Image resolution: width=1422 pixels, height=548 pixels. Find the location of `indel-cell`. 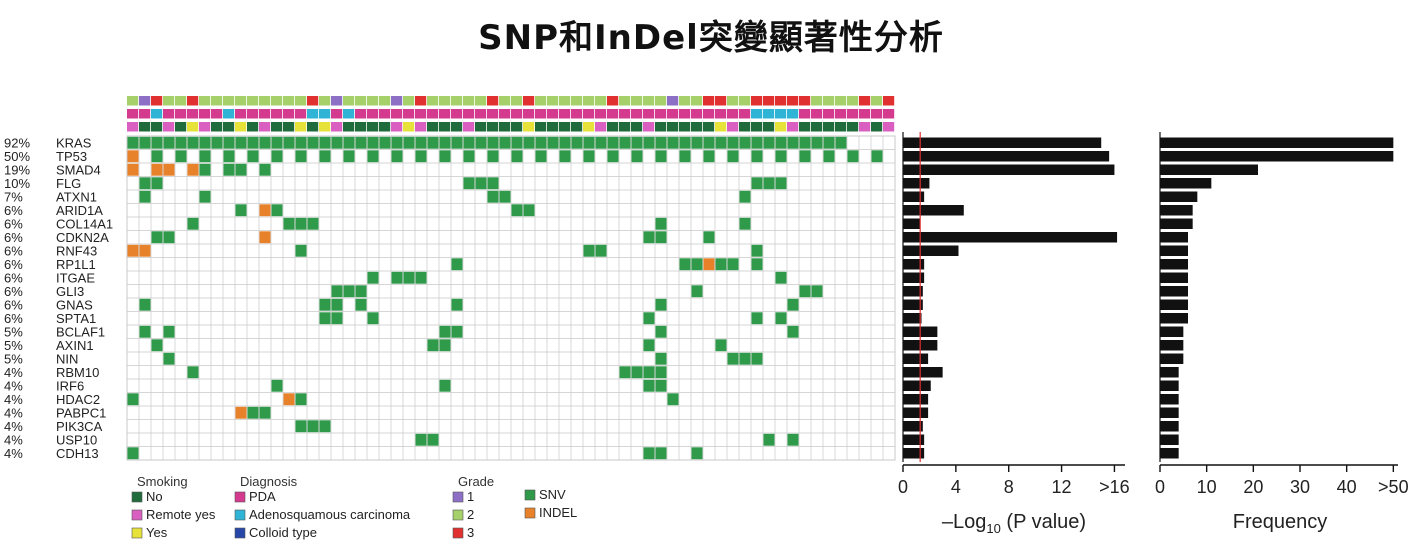

indel-cell is located at coordinates (133, 169).